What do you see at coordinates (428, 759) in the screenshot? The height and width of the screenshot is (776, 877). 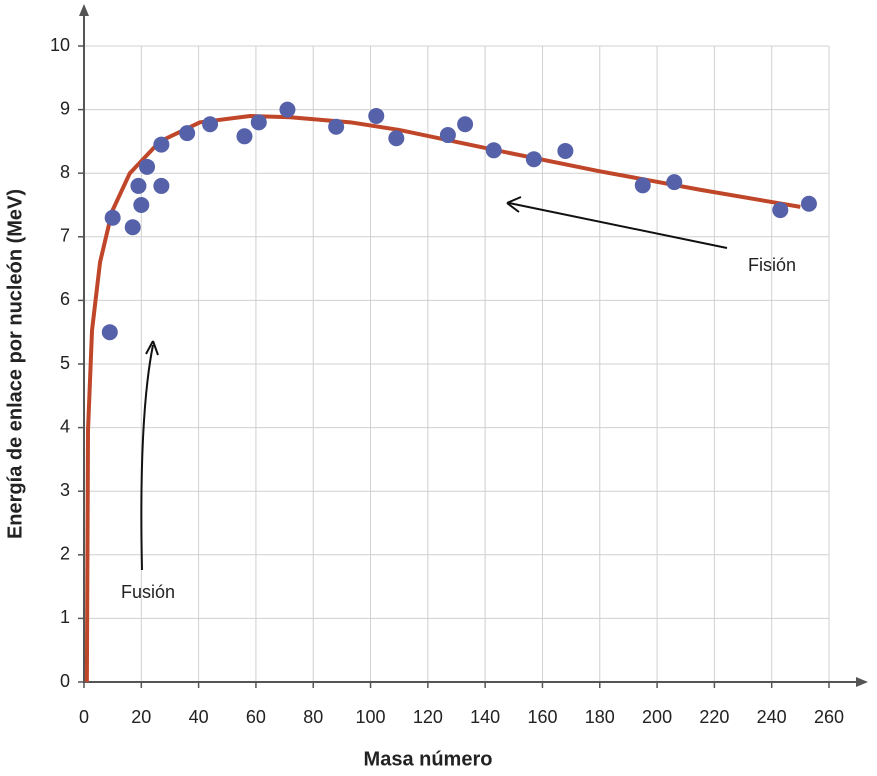 I see `x-axis-label: Masa número` at bounding box center [428, 759].